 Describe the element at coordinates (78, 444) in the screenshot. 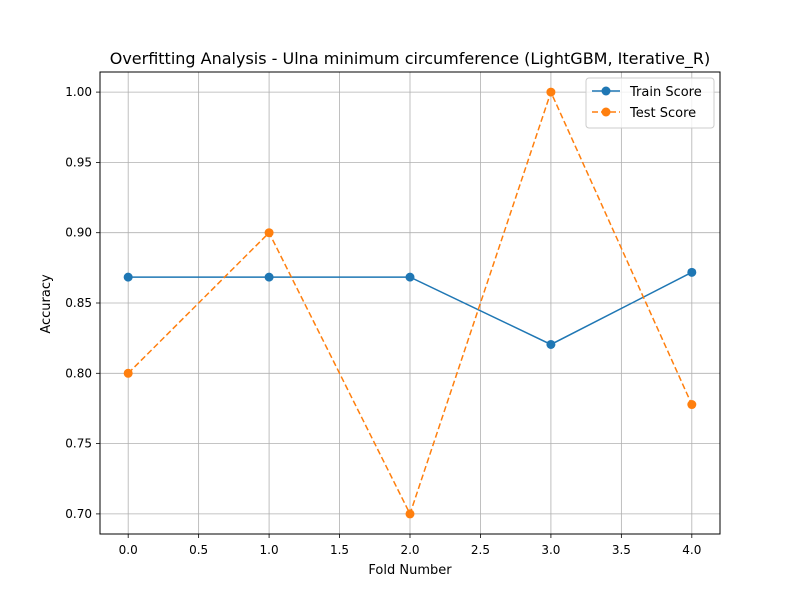

I see `y-tick-label: 0.75` at that location.